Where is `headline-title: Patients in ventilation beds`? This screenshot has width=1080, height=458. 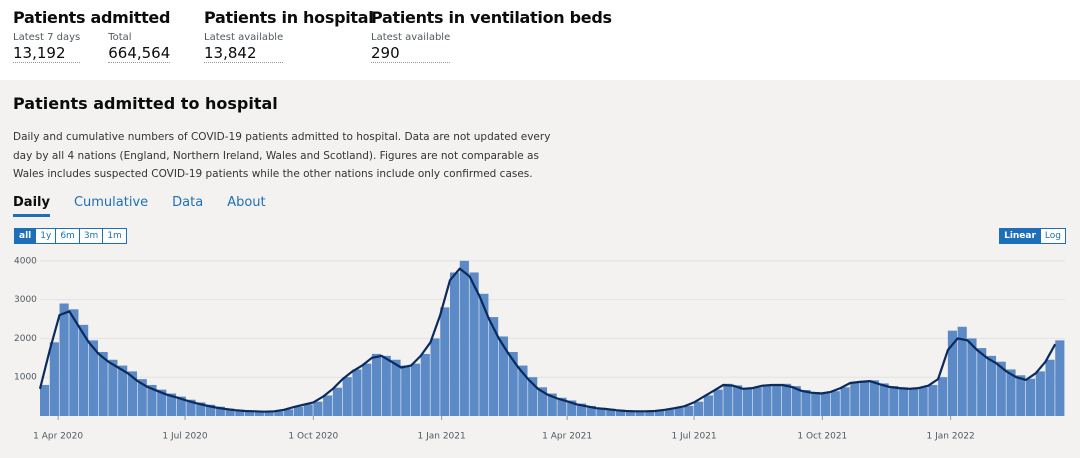
headline-title: Patients in ventilation beds is located at coordinates (491, 17).